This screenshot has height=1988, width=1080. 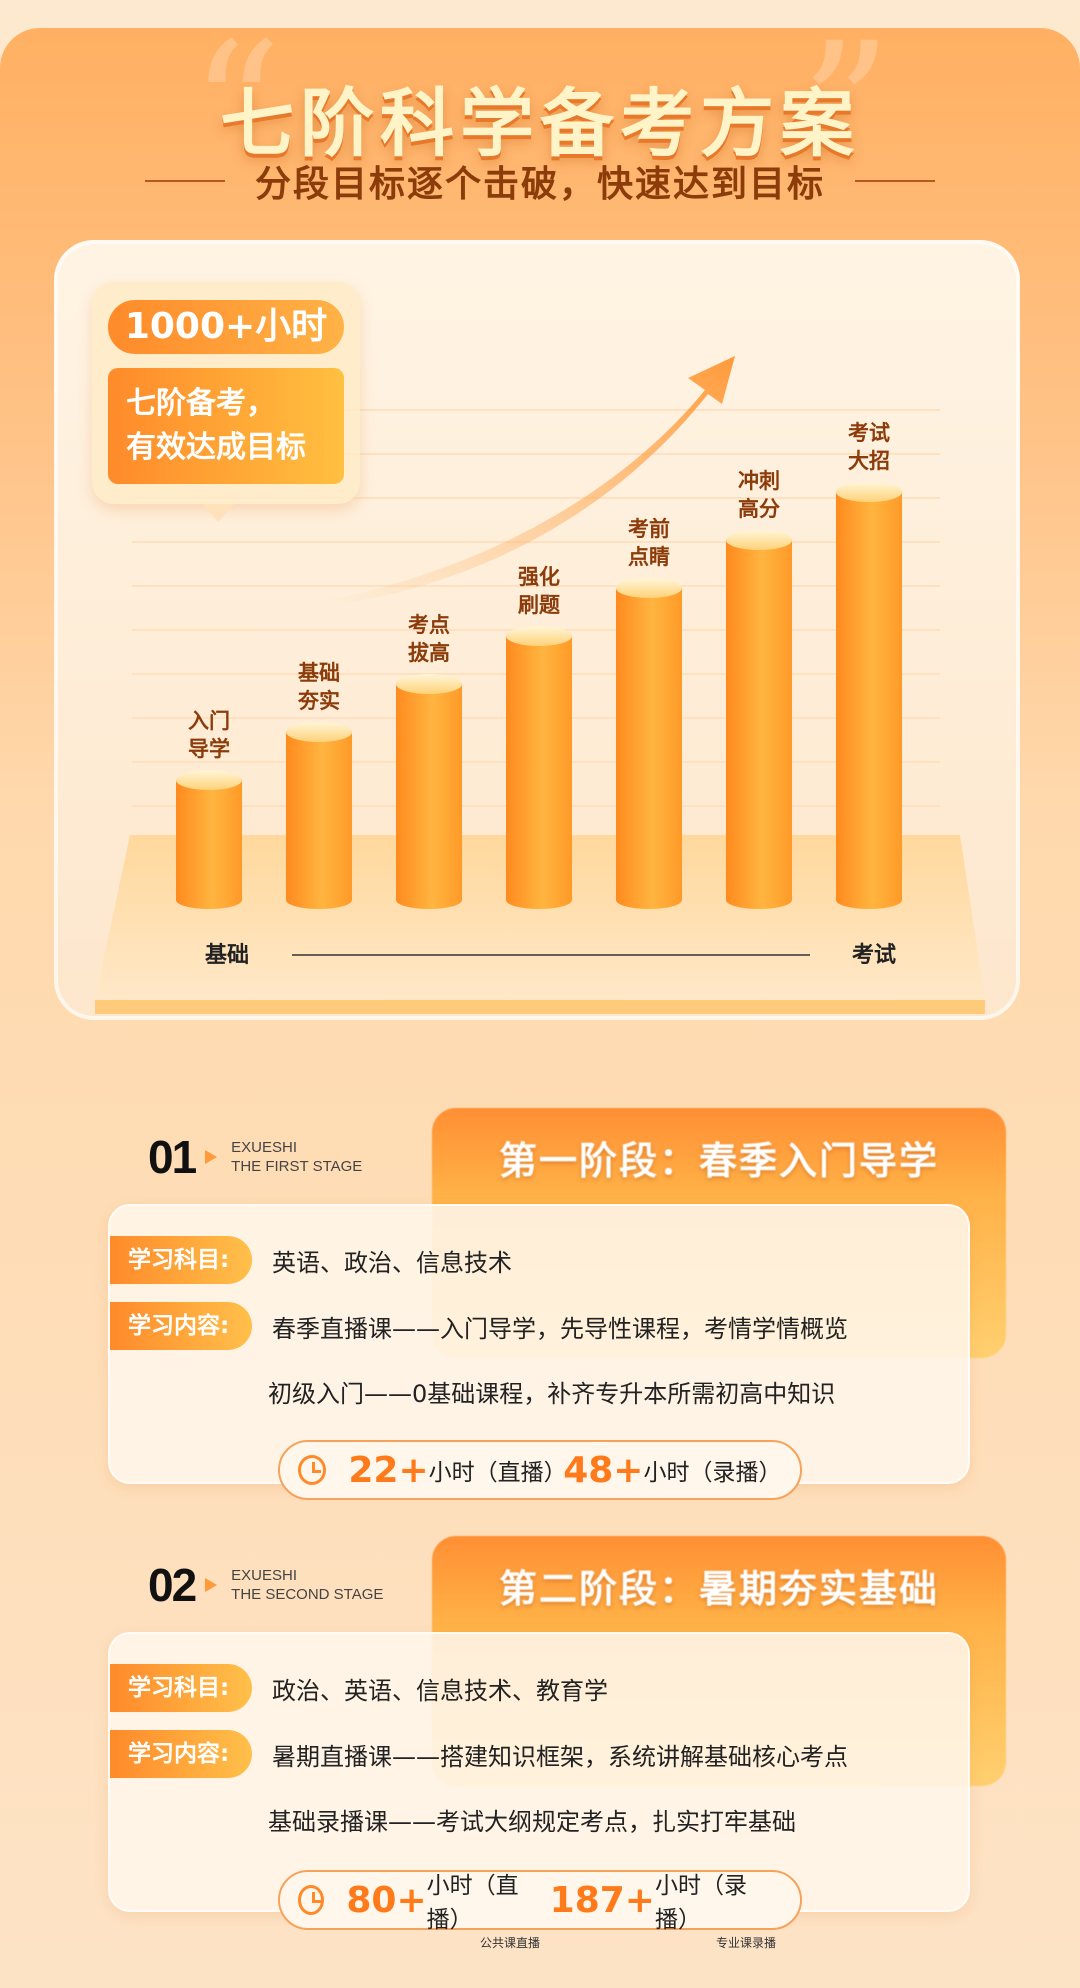 I want to click on x-label-end: 考试, so click(x=874, y=955).